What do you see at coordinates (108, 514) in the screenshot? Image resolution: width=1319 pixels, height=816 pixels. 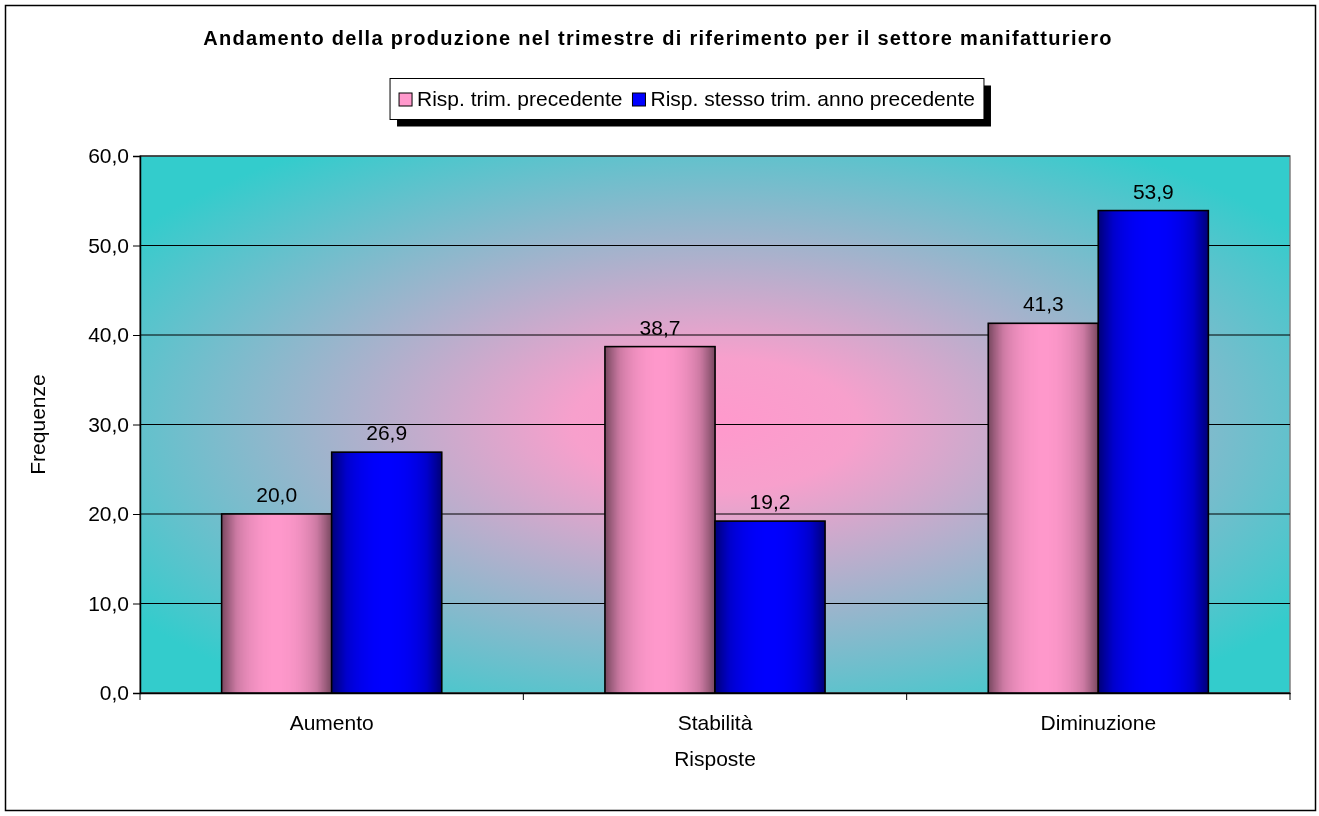 I see `y-tick-label: 20,0` at bounding box center [108, 514].